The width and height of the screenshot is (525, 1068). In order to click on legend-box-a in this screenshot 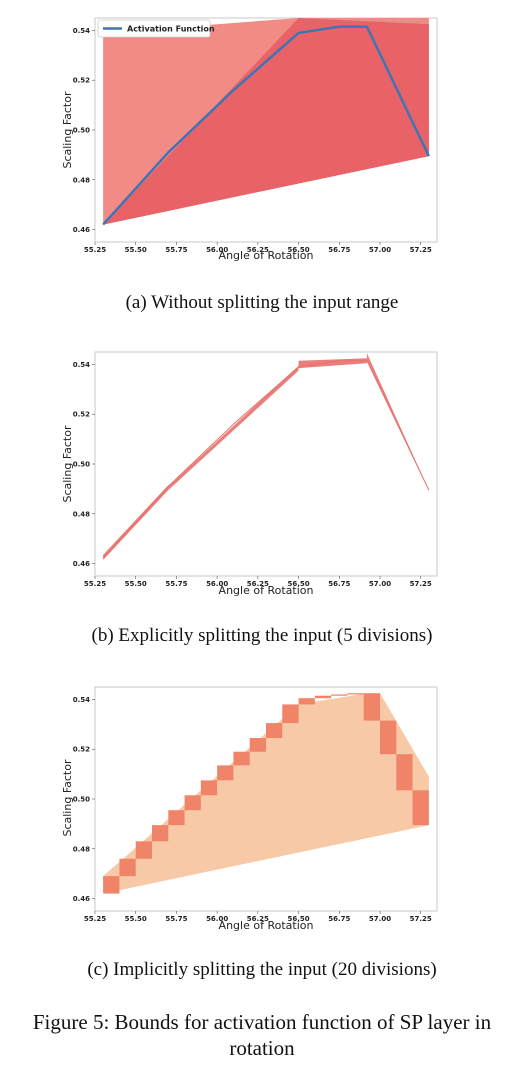, I will do `click(154, 28)`.